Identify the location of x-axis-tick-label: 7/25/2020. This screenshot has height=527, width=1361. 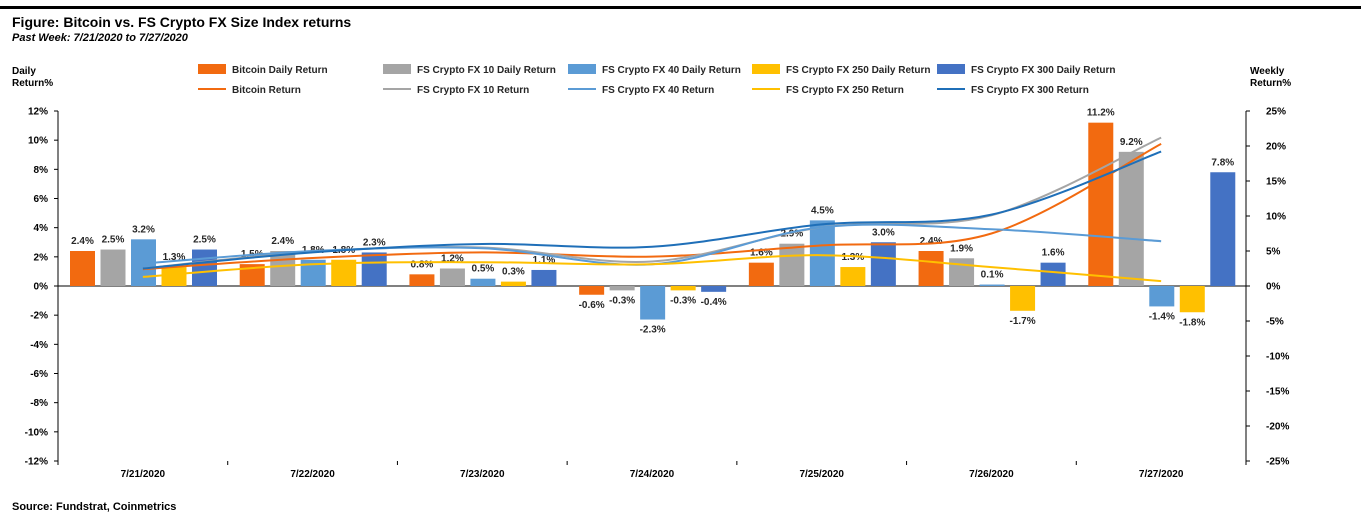
(821, 474).